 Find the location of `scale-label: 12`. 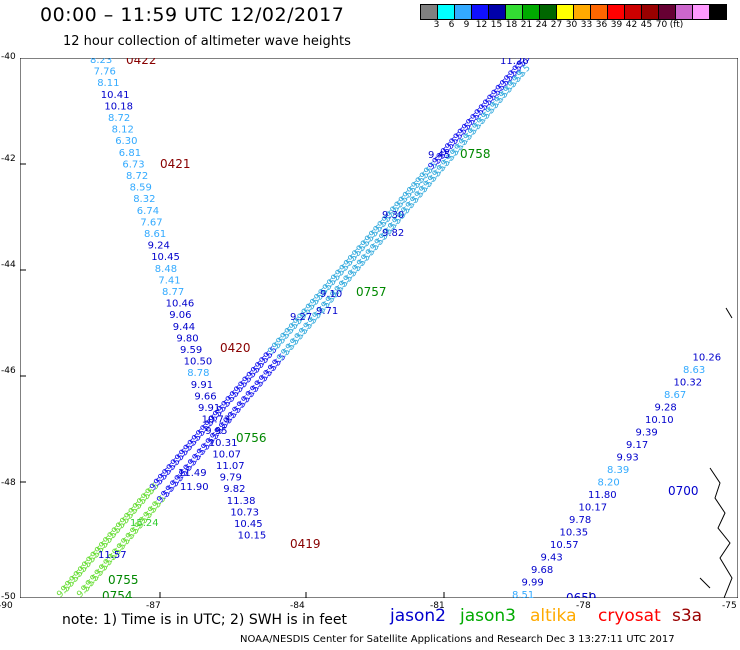

scale-label: 12 is located at coordinates (481, 25).